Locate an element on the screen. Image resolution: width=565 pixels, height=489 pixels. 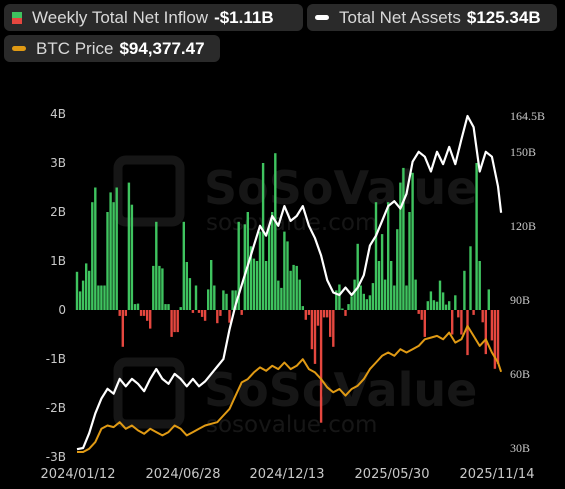
y-right-tick: 60B is located at coordinates (520, 374).